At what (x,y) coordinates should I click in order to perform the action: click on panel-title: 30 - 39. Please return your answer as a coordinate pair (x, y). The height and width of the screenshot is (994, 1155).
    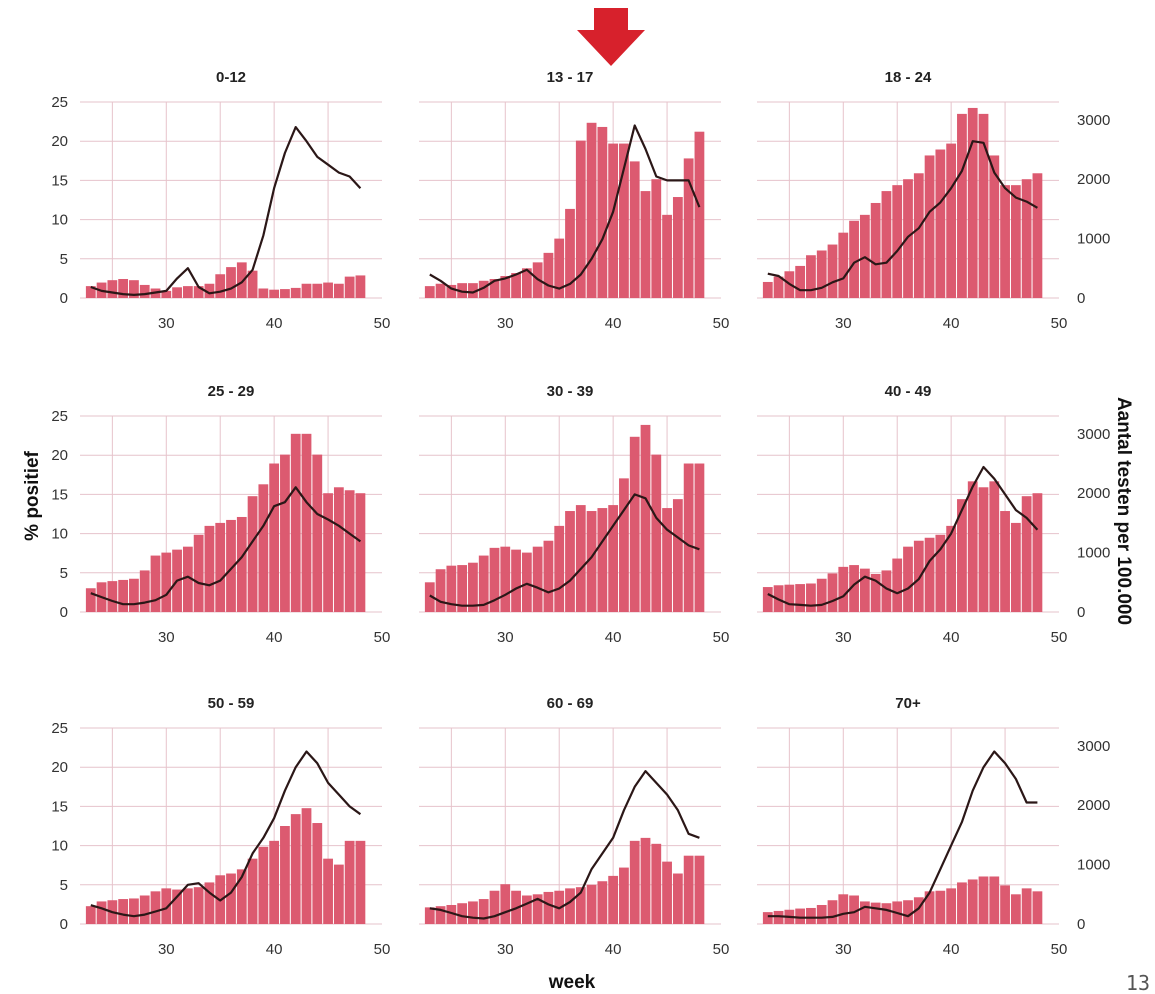
    Looking at the image, I should click on (570, 391).